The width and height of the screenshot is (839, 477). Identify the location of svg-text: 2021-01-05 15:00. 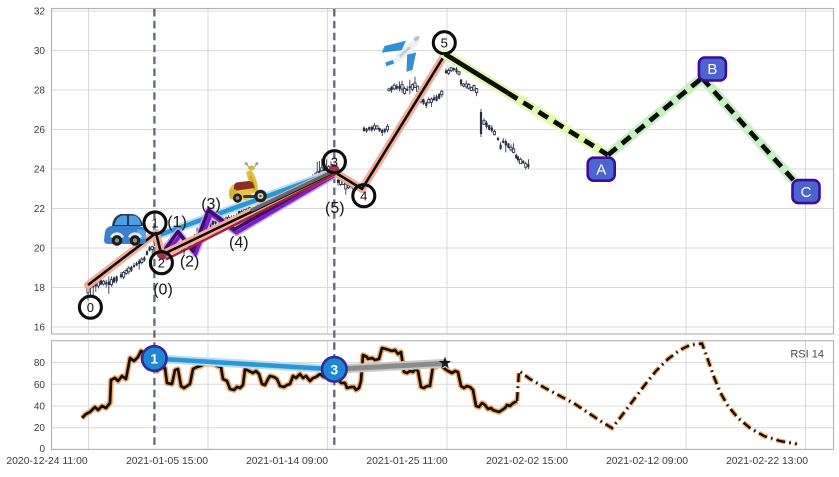
(167, 461).